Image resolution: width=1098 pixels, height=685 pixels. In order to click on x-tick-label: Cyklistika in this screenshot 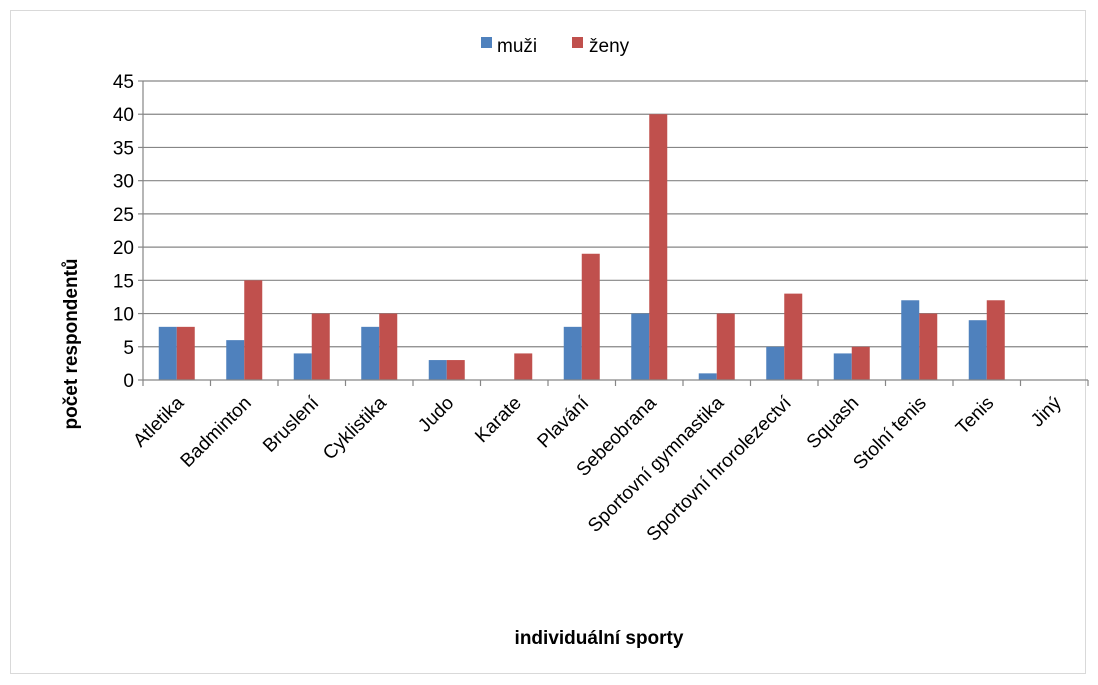, I will do `click(355, 428)`.